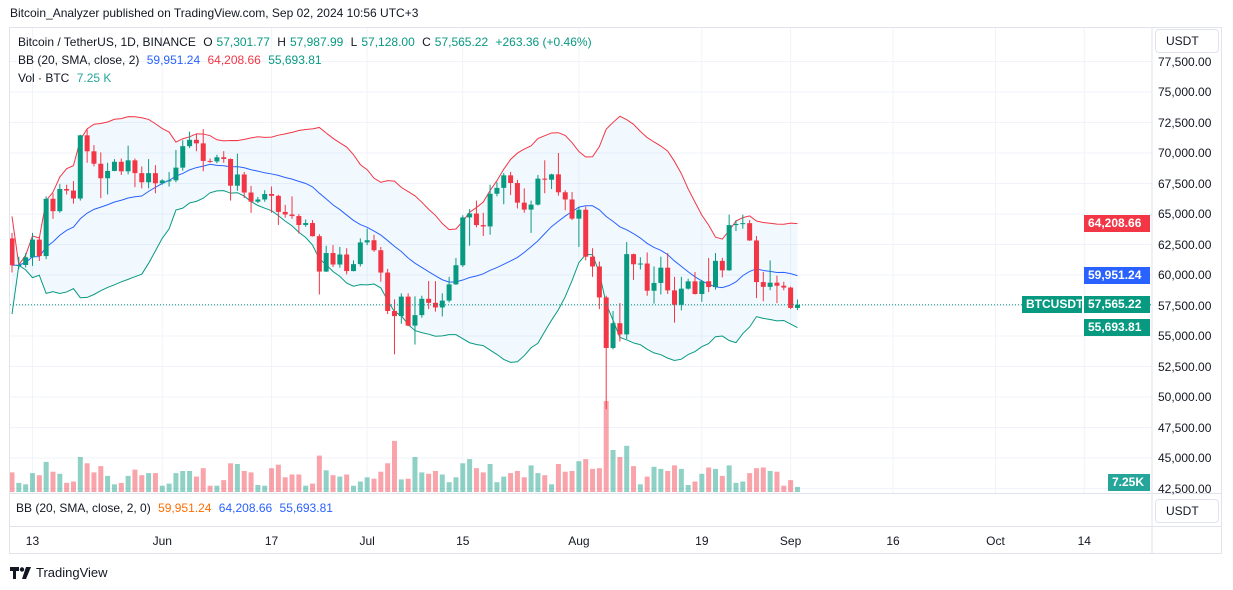 The height and width of the screenshot is (590, 1233). I want to click on lower-bb-basis: 59,951.24, so click(185, 508).